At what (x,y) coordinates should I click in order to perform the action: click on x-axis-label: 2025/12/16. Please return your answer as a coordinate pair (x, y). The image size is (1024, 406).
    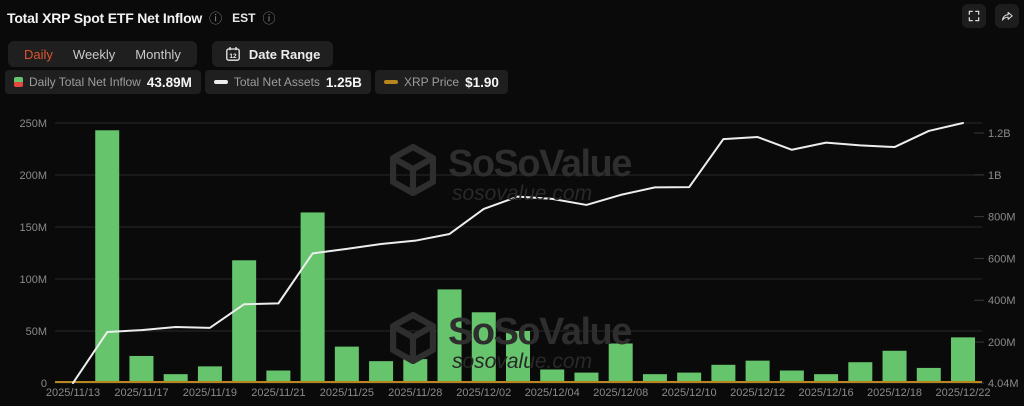
    Looking at the image, I should click on (826, 393).